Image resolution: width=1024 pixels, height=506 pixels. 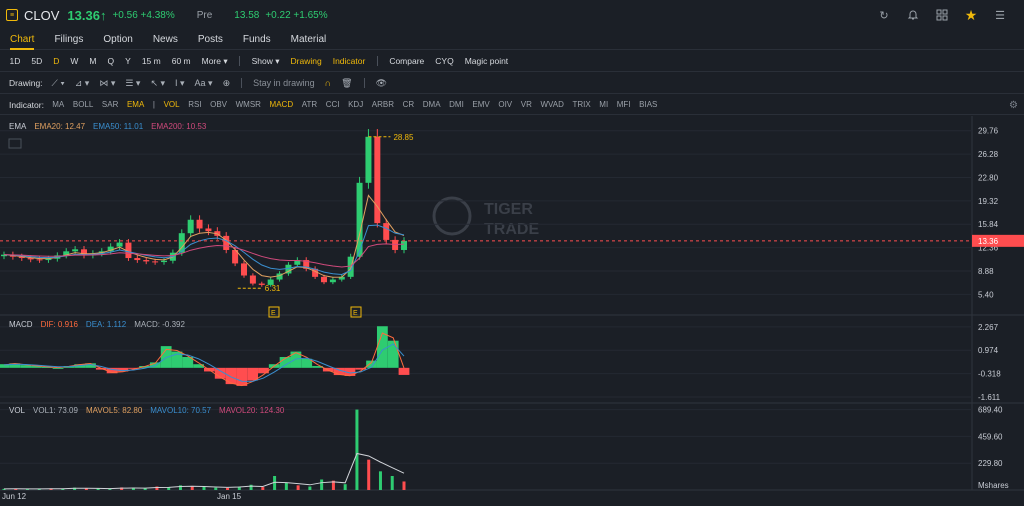 I want to click on indicator-cr: CR, so click(x=408, y=104).